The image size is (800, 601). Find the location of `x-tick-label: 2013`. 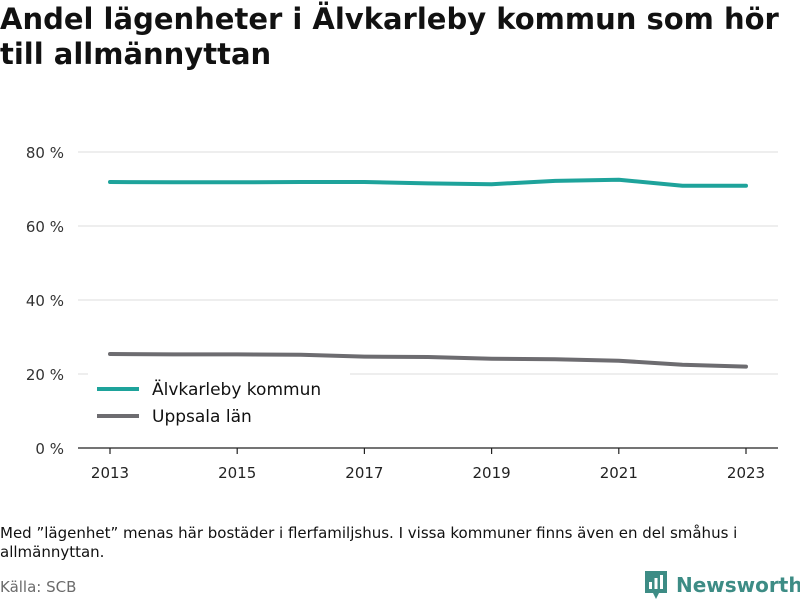

x-tick-label: 2013 is located at coordinates (110, 473).